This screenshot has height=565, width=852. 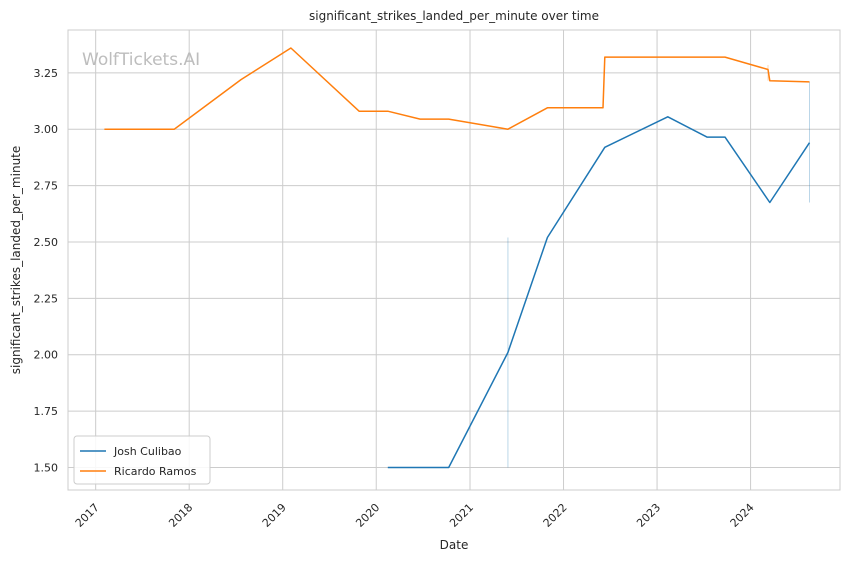 What do you see at coordinates (141, 60) in the screenshot?
I see `watermark: WolfTickets.AI` at bounding box center [141, 60].